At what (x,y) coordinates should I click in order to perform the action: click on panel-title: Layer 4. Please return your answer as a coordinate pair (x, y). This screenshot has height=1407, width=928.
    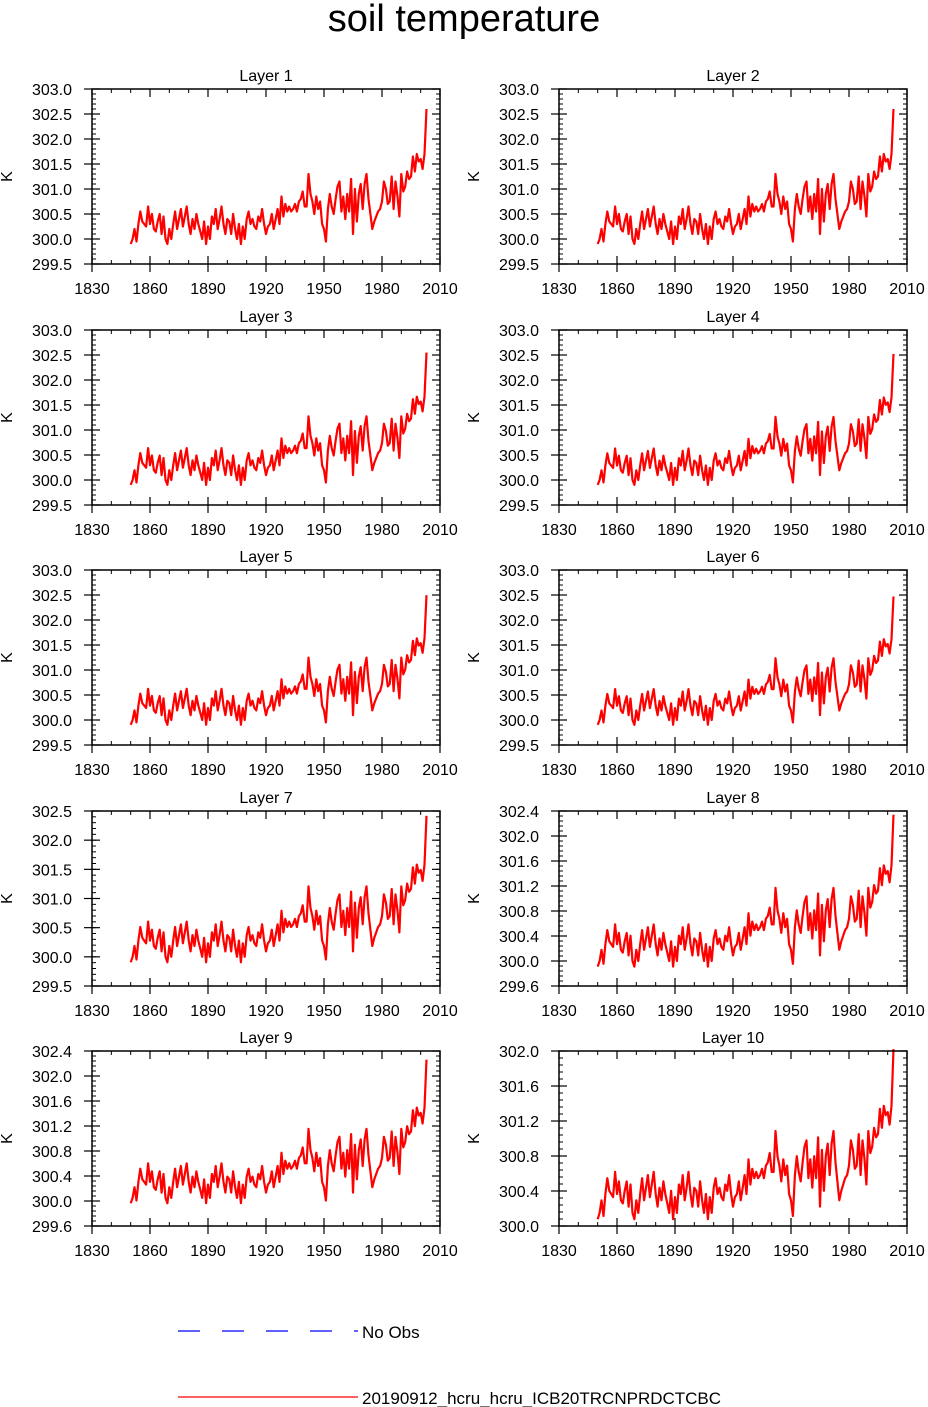
    Looking at the image, I should click on (732, 317).